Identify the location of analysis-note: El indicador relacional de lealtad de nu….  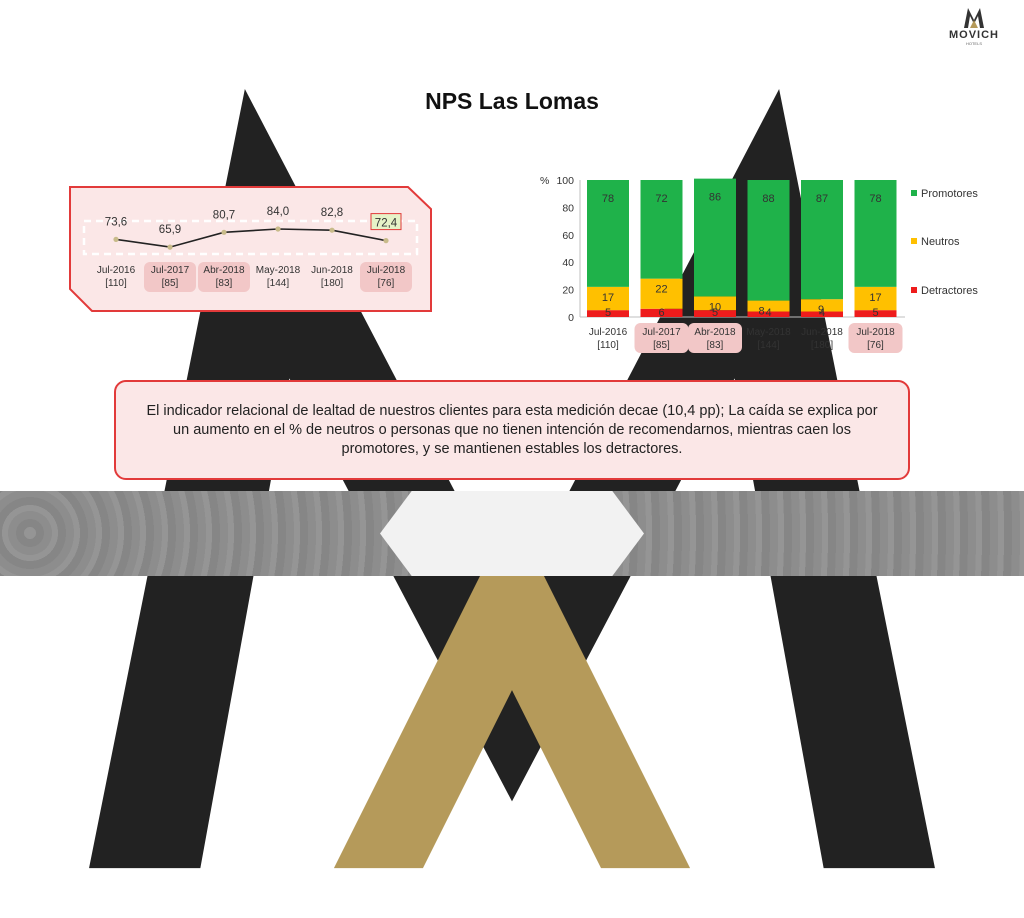
(512, 430).